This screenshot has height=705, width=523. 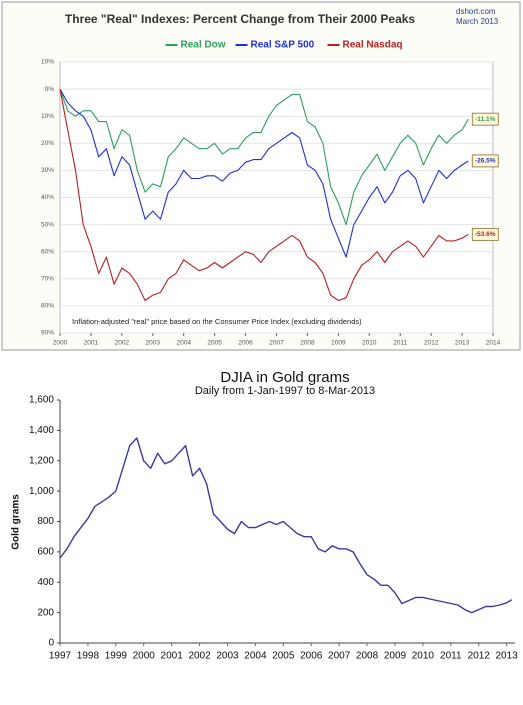 I want to click on legend-label: Real S&P 500, so click(x=283, y=45).